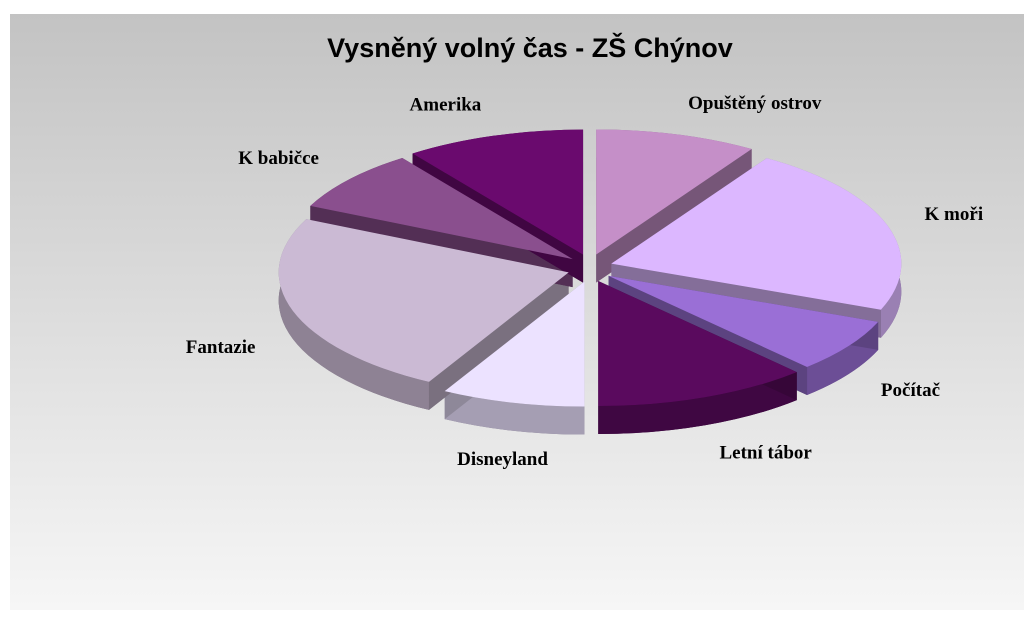 The width and height of the screenshot is (1034, 624). Describe the element at coordinates (530, 47) in the screenshot. I see `chart-title: Vysněný volný čas - ZŠ Chýnov` at that location.